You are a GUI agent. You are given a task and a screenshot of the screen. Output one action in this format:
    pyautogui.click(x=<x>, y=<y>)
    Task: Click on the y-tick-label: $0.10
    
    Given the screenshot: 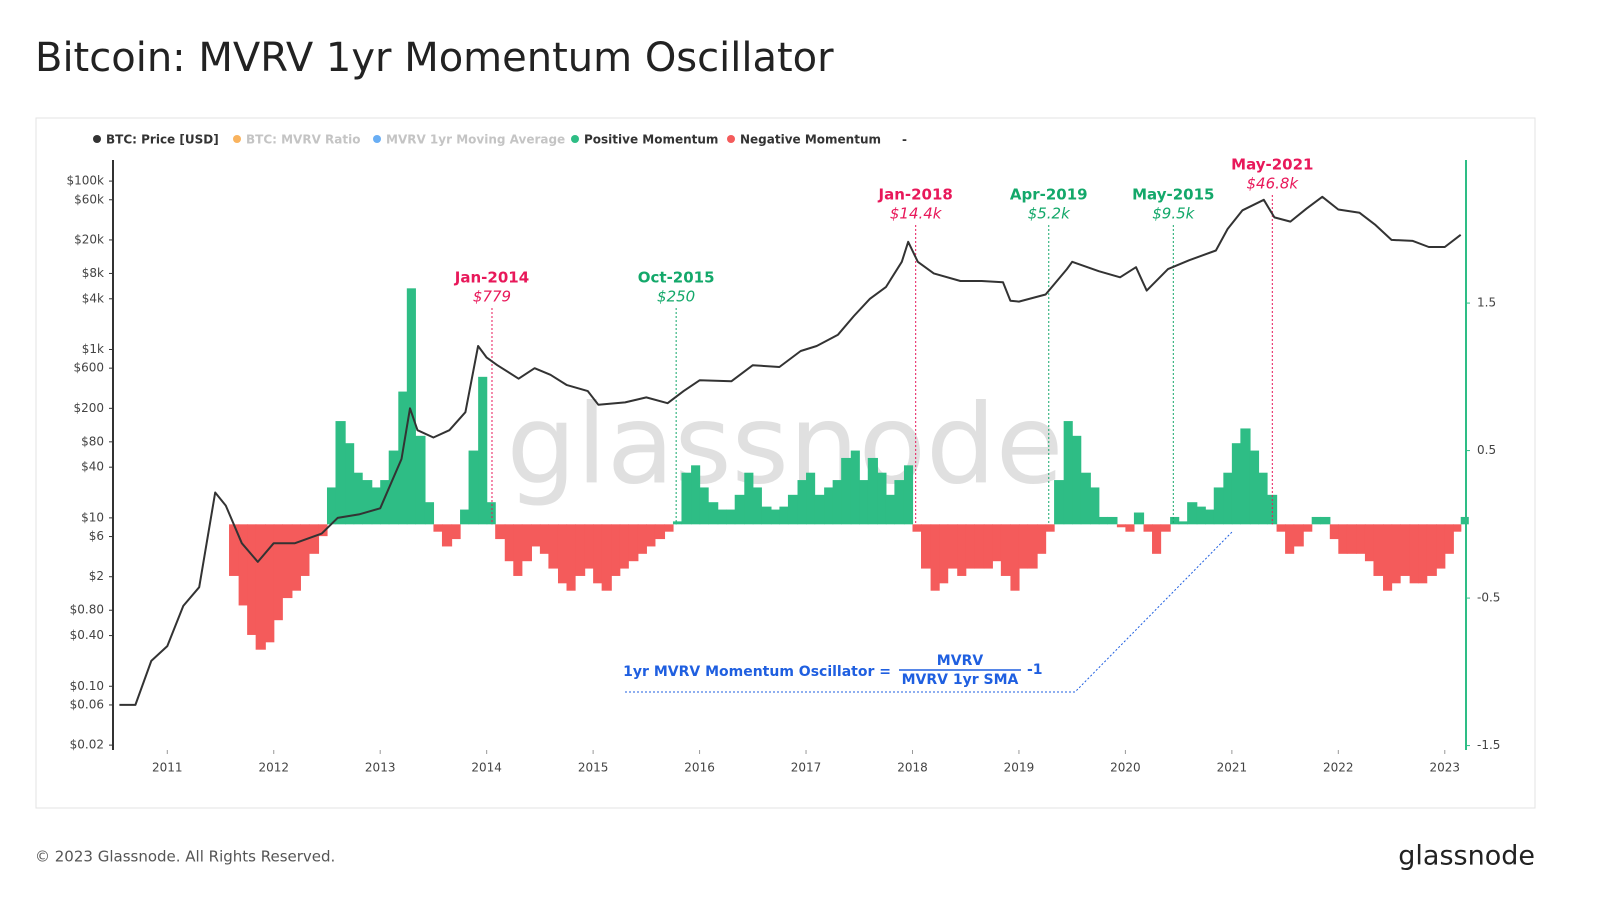 What is the action you would take?
    pyautogui.click(x=87, y=686)
    